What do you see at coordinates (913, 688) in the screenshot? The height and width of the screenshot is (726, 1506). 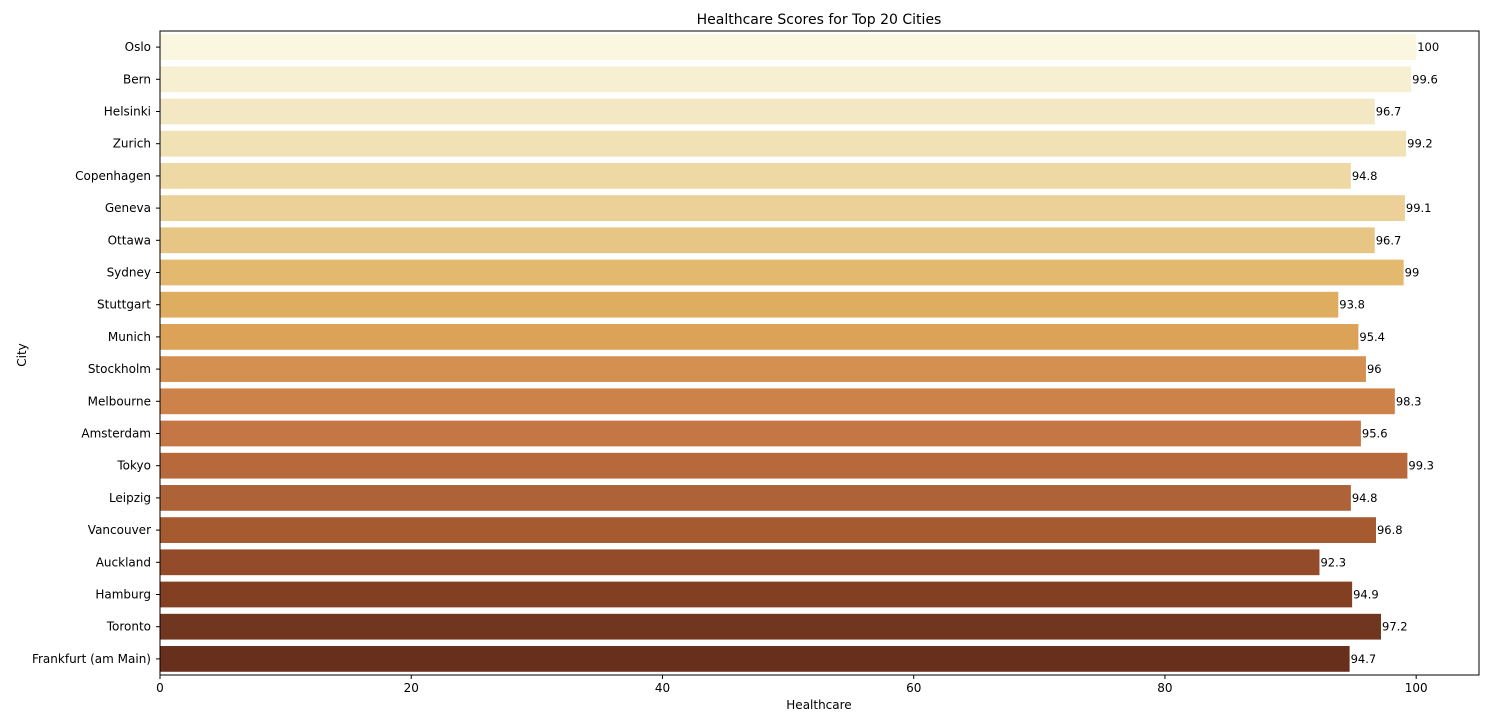 I see `x-tick-label: 60` at bounding box center [913, 688].